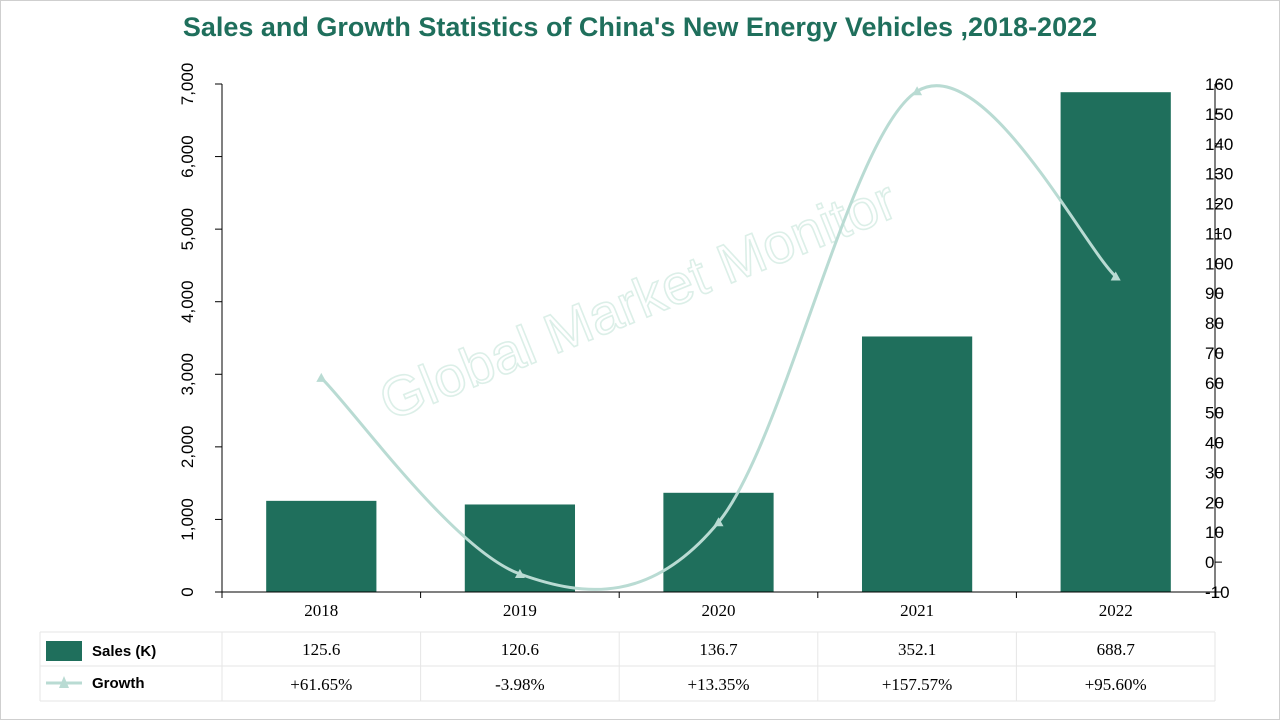 This screenshot has width=1280, height=720. What do you see at coordinates (719, 684) in the screenshot?
I see `table-cell-growth: +13.35%` at bounding box center [719, 684].